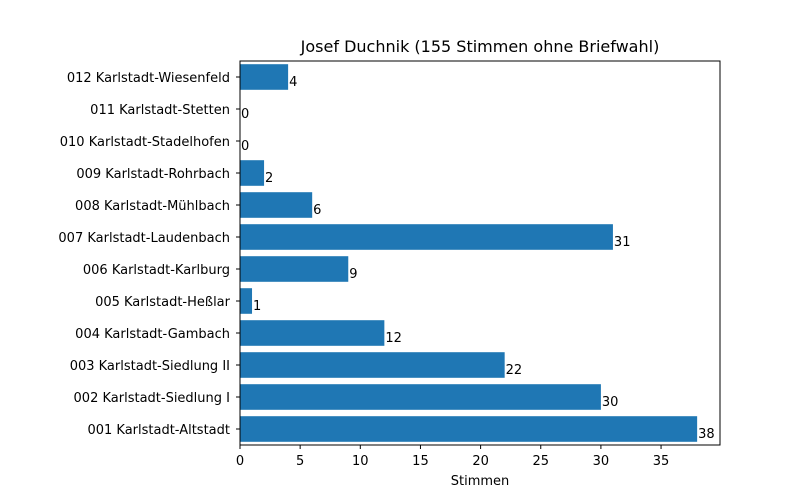 The image size is (800, 504). What do you see at coordinates (393, 338) in the screenshot?
I see `value-label: 12` at bounding box center [393, 338].